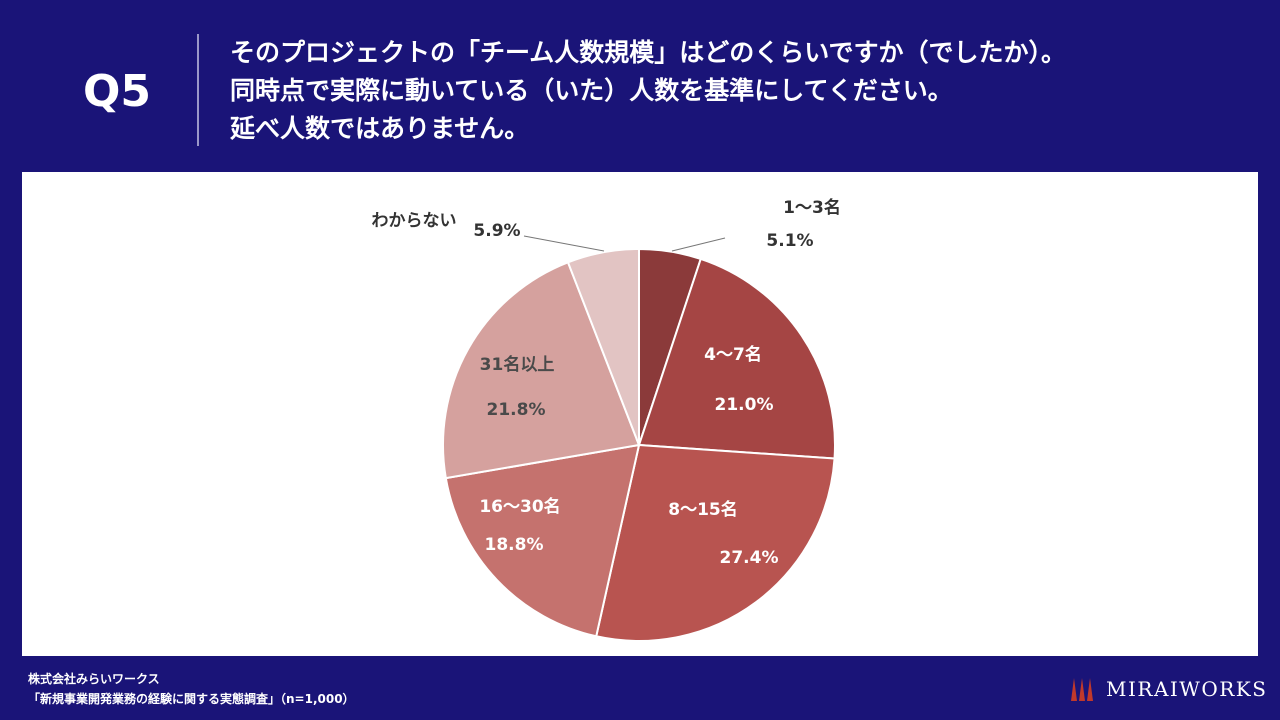  I want to click on question-line-2: 同時点で実際に動いている（いた）人数を基準にしてください。, so click(591, 90).